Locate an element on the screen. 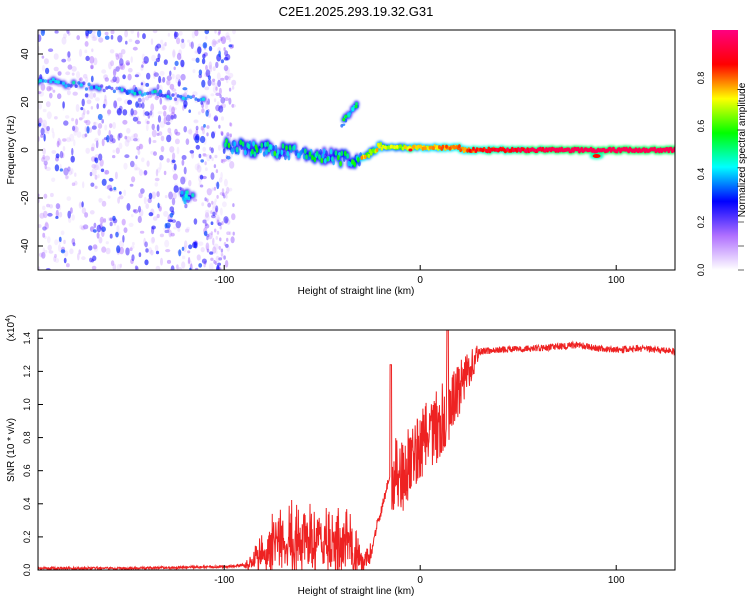  snr-x-ticks: -100 0 100 is located at coordinates (419, 575).